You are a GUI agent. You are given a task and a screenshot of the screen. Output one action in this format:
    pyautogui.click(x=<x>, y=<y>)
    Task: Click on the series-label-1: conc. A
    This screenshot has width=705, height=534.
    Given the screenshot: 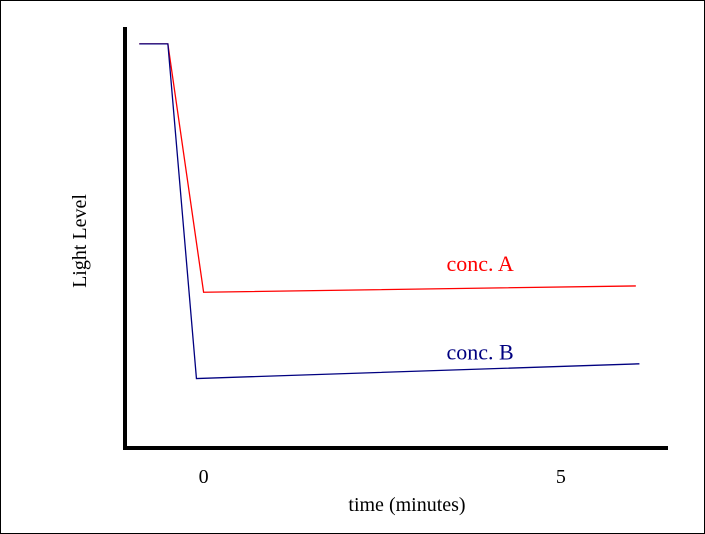 What is the action you would take?
    pyautogui.click(x=480, y=263)
    